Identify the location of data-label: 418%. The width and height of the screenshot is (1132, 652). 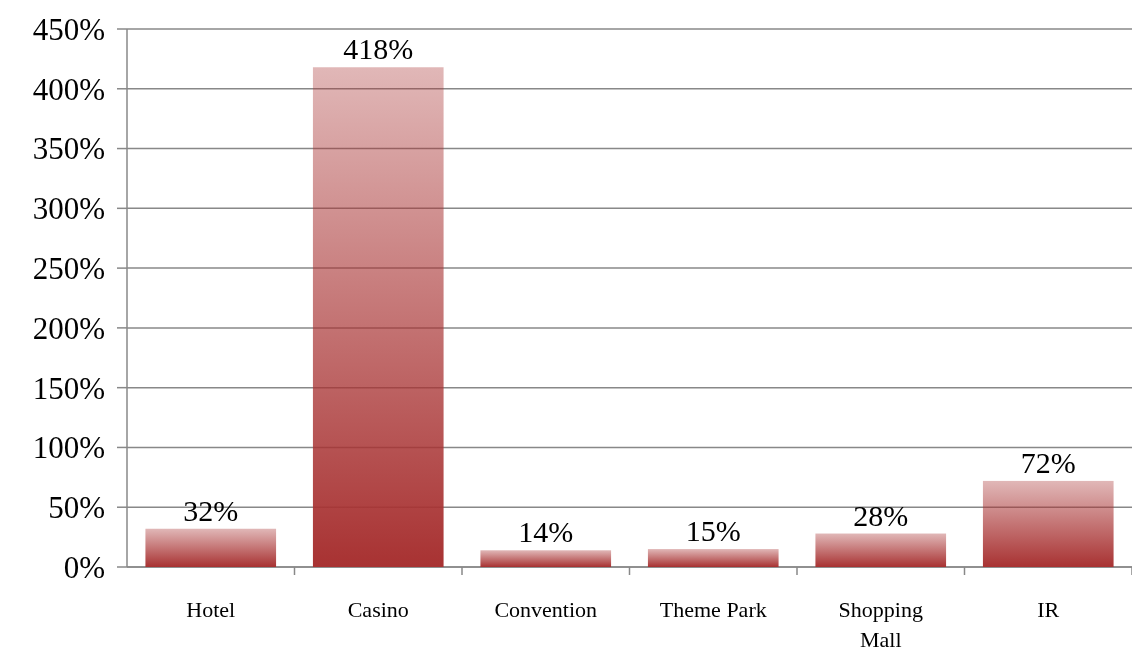
(378, 49).